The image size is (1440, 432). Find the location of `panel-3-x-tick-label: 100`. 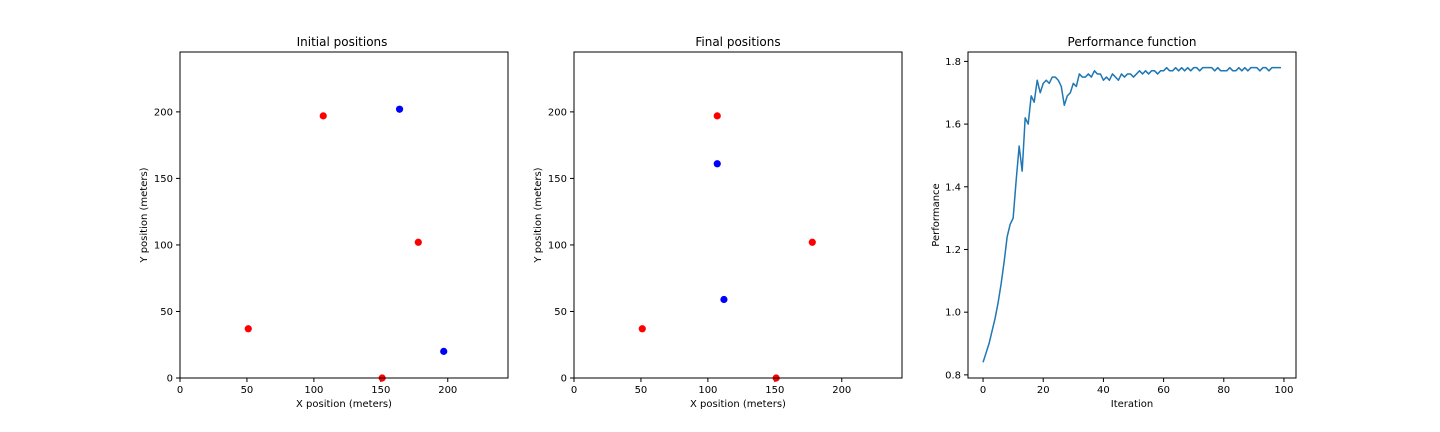

panel-3-x-tick-label: 100 is located at coordinates (1283, 390).